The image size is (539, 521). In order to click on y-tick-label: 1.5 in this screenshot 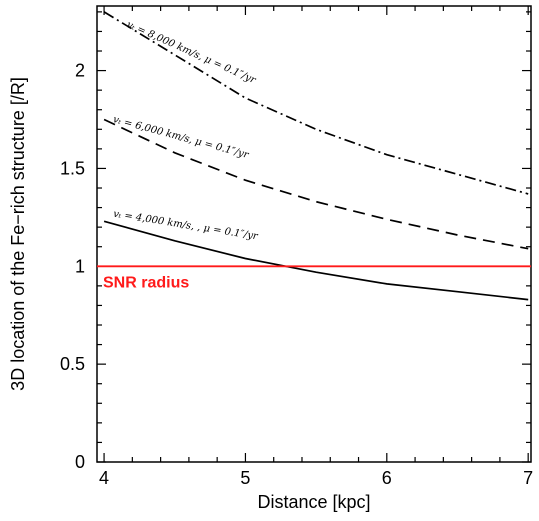, I will do `click(72, 168)`.